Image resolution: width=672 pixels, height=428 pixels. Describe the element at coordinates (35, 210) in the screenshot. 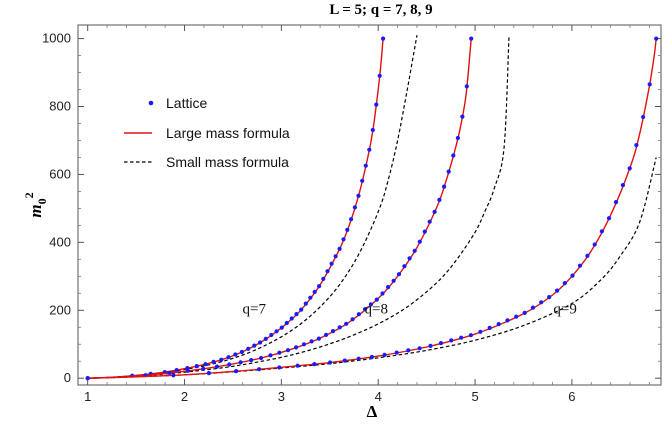

I see `y-axis-label-main: m` at that location.